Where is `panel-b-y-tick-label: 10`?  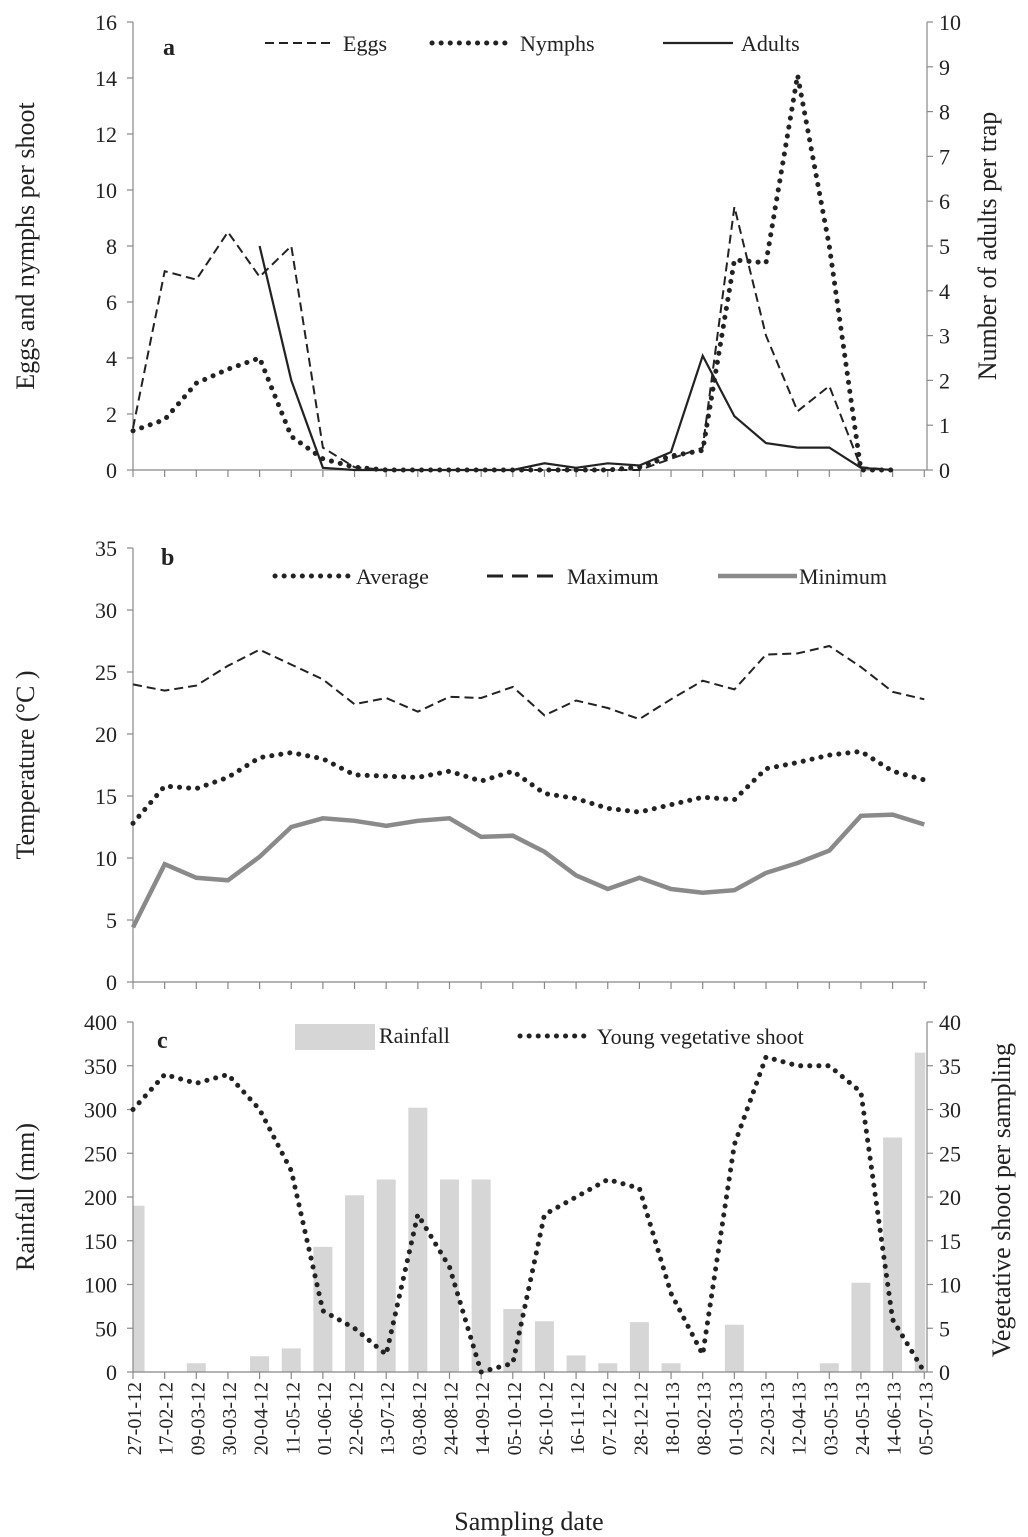 panel-b-y-tick-label: 10 is located at coordinates (106, 858).